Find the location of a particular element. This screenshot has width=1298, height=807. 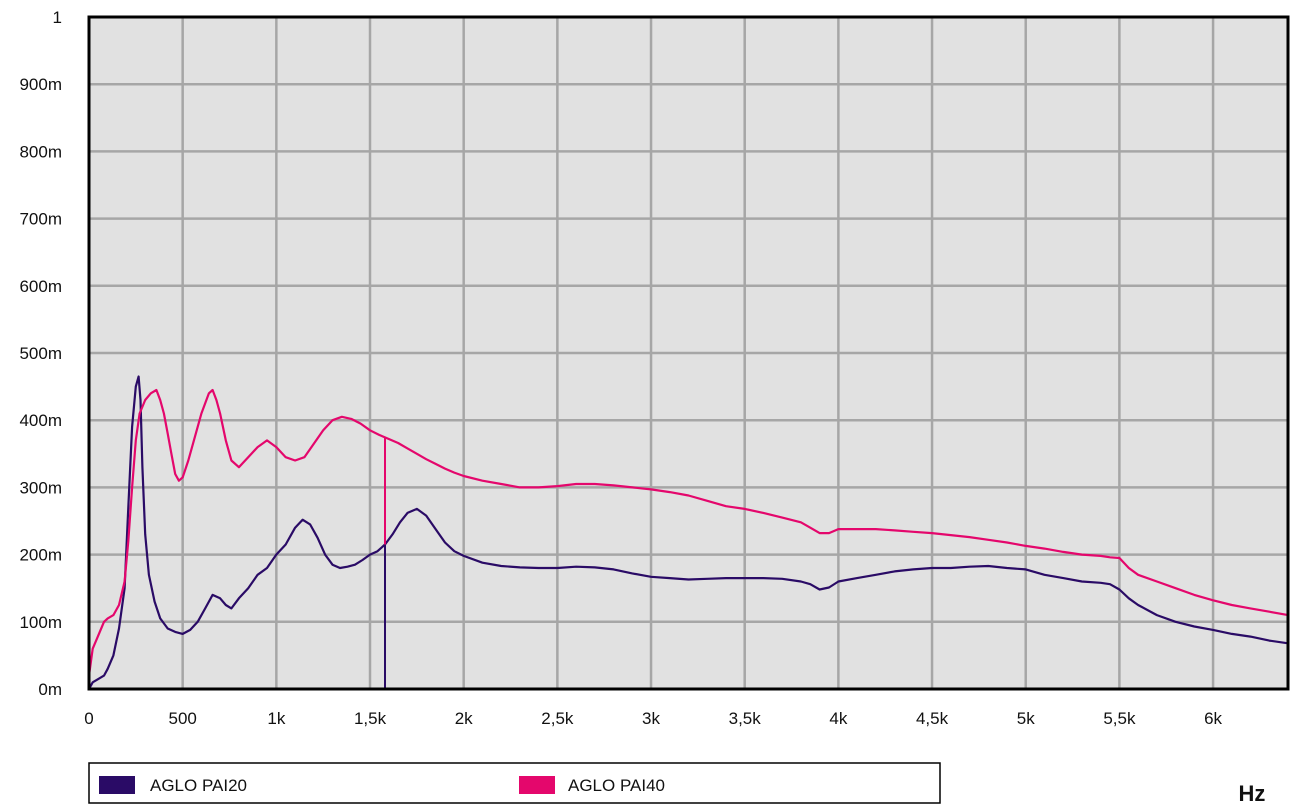

legend-label-pai20: AGLO PAI20 is located at coordinates (198, 785).